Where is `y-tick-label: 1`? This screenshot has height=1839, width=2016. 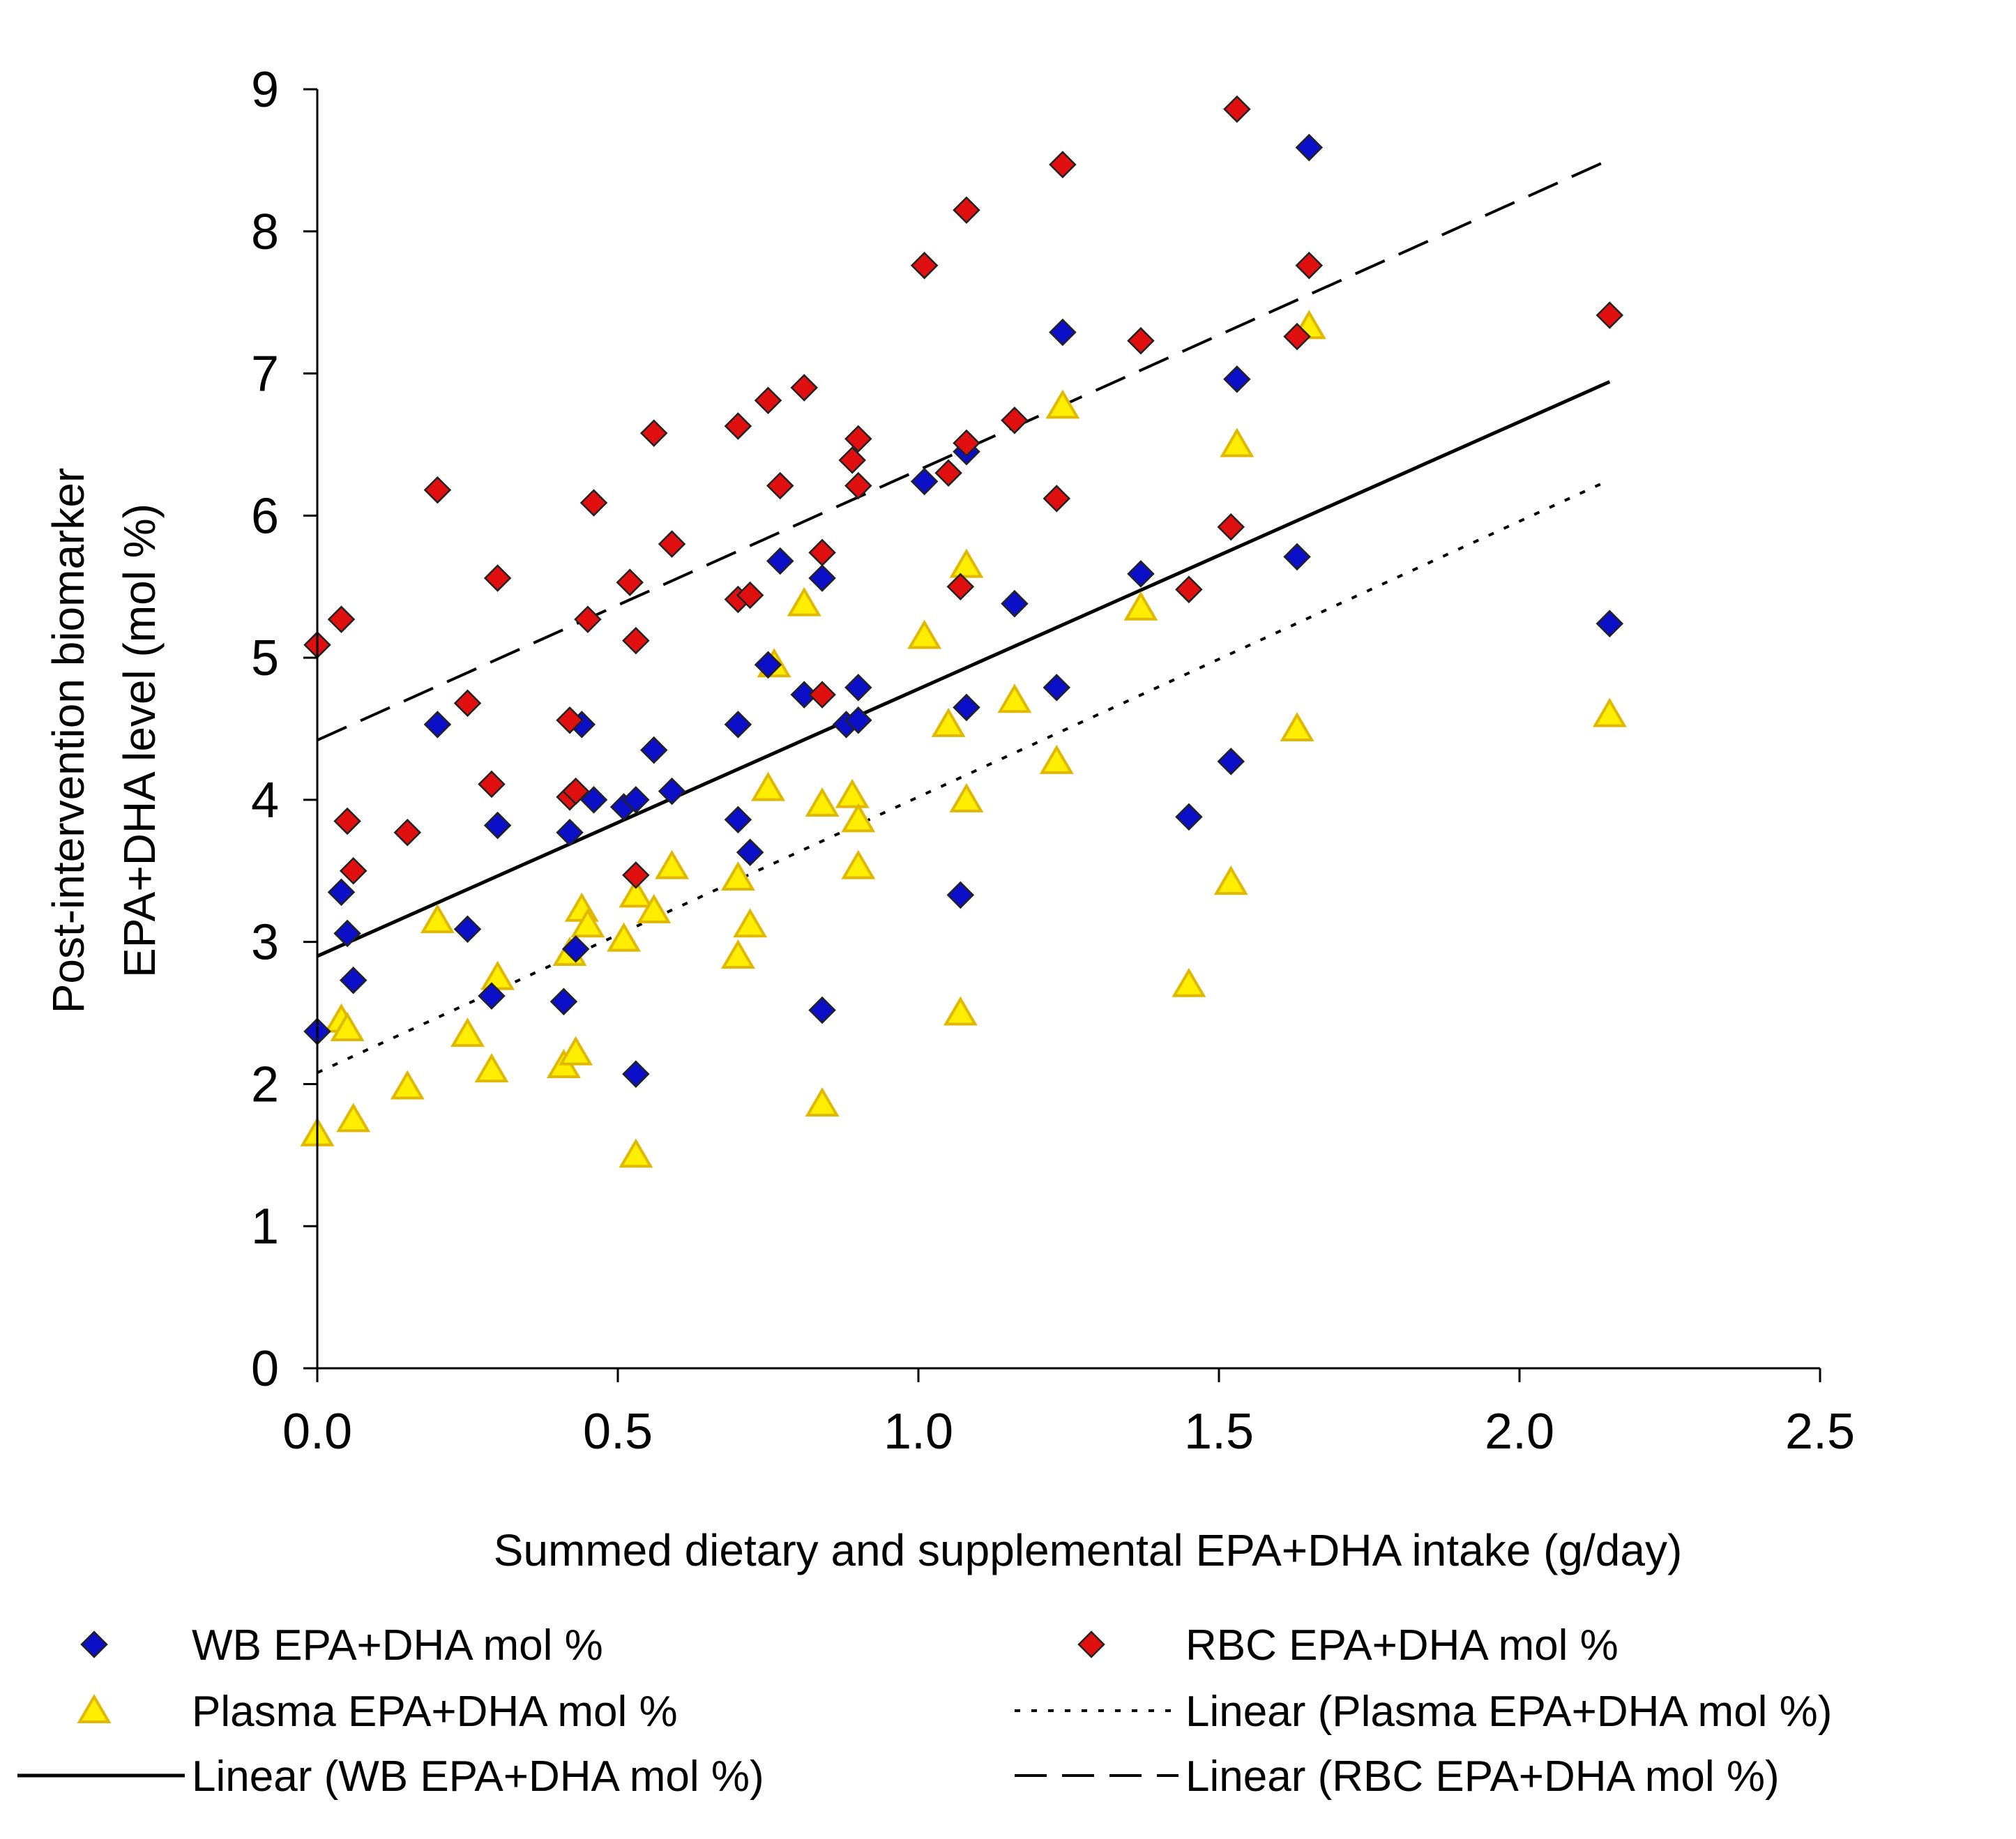
y-tick-label: 1 is located at coordinates (265, 1227).